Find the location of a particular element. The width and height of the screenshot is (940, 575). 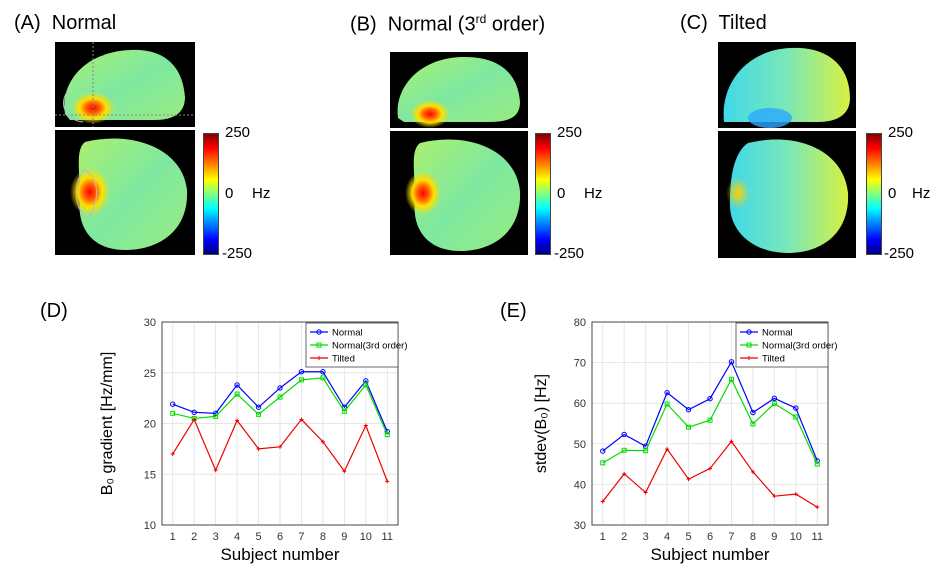

y-tick-label: 20 is located at coordinates (150, 425).